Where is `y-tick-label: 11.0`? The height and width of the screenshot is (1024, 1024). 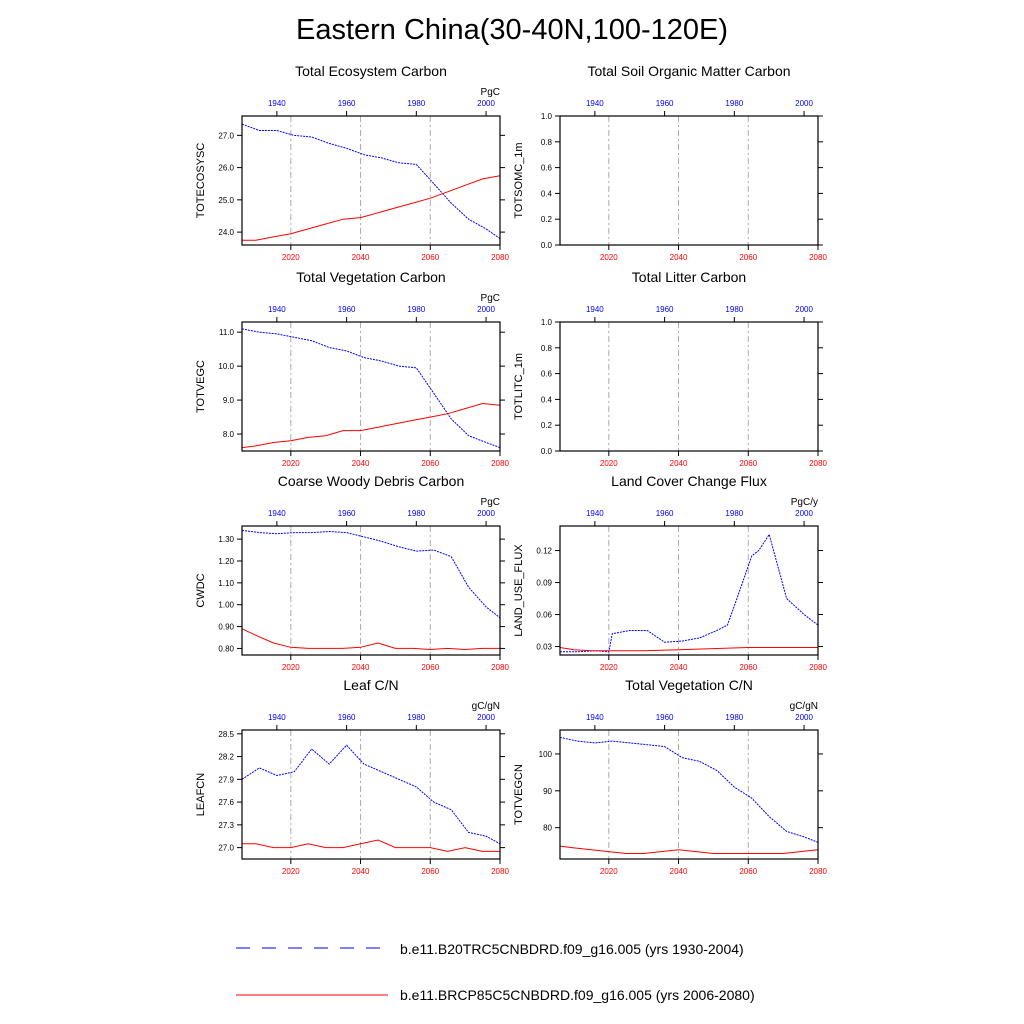
y-tick-label: 11.0 is located at coordinates (227, 332).